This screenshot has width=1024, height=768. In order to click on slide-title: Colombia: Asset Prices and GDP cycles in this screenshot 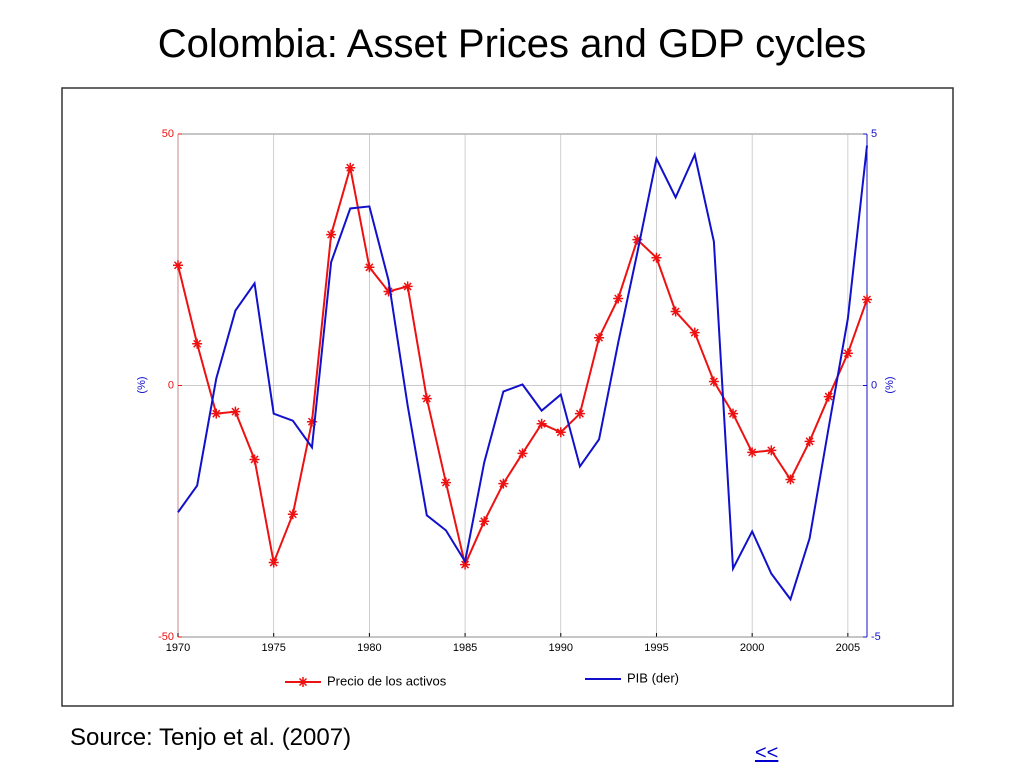, I will do `click(512, 44)`.